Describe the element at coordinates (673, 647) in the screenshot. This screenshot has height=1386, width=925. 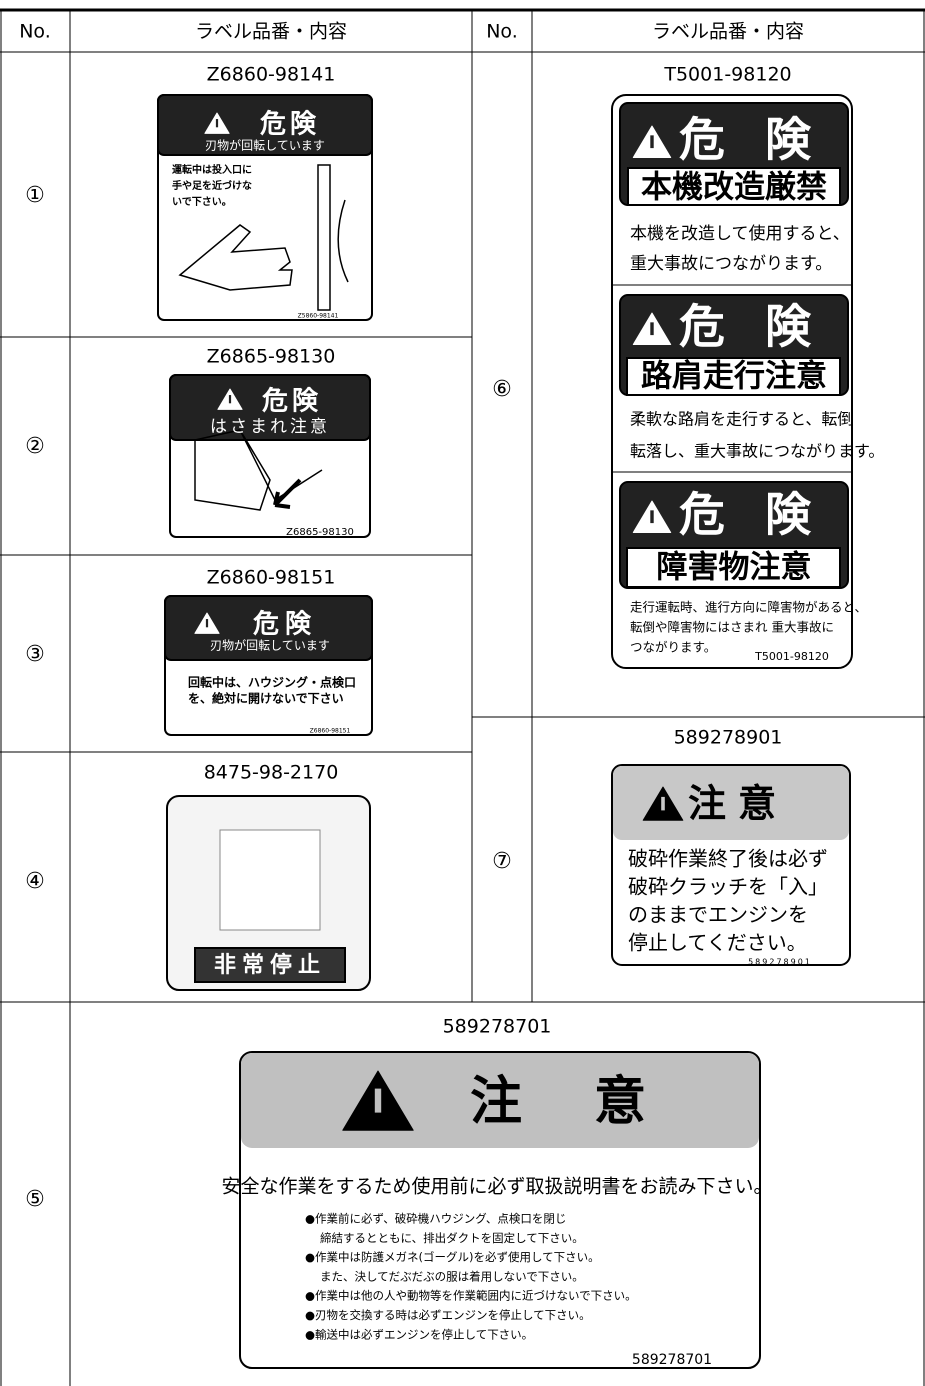
I see `label-text: つながります。` at that location.